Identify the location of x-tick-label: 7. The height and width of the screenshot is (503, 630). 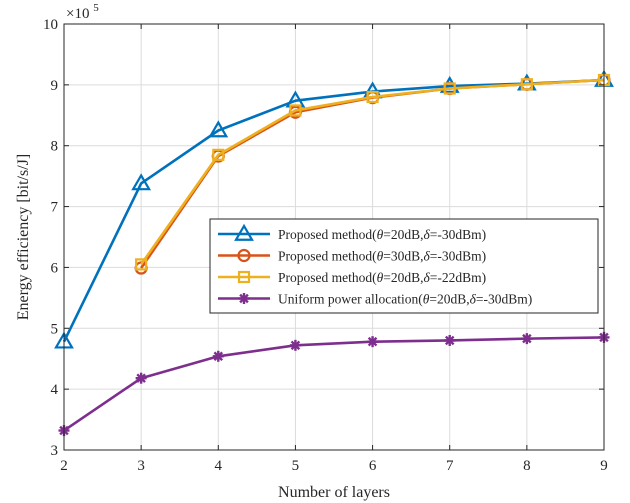
(450, 466).